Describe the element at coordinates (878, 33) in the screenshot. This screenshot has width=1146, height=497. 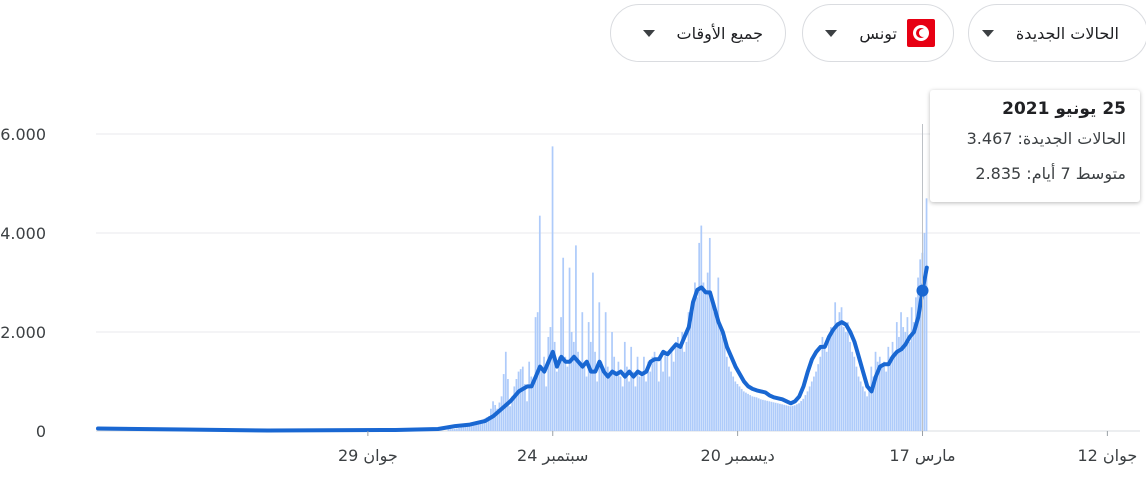
I see `country-filter-chip: تونس` at that location.